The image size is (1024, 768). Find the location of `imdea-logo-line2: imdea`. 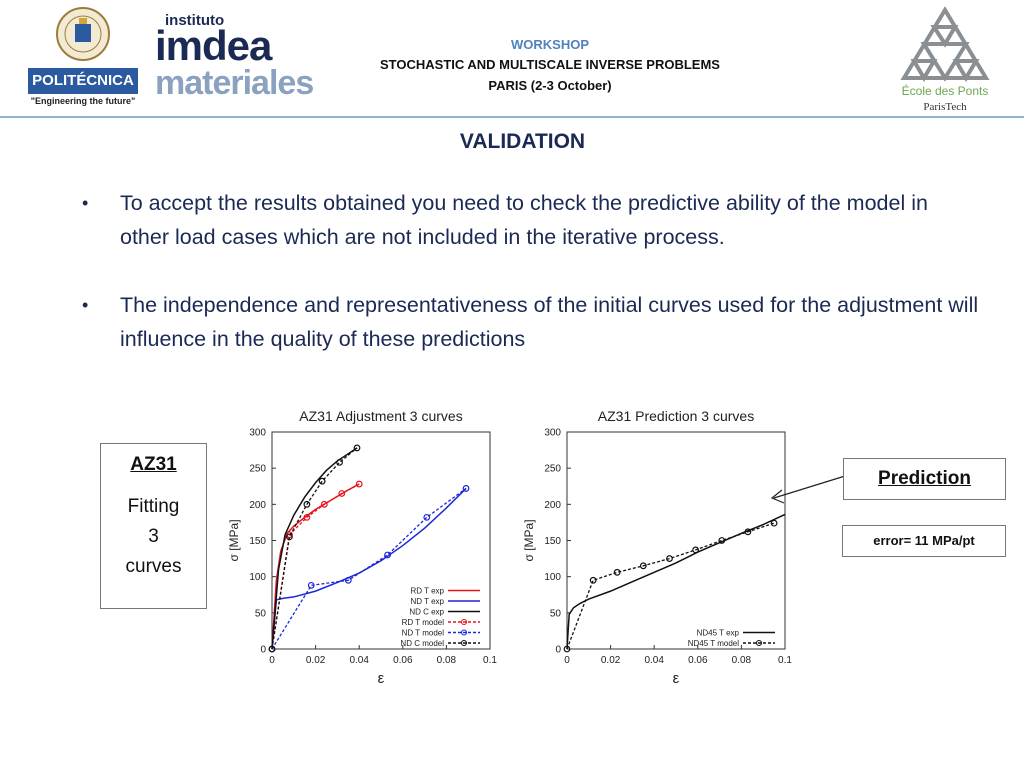

imdea-logo-line2: imdea is located at coordinates (213, 45).